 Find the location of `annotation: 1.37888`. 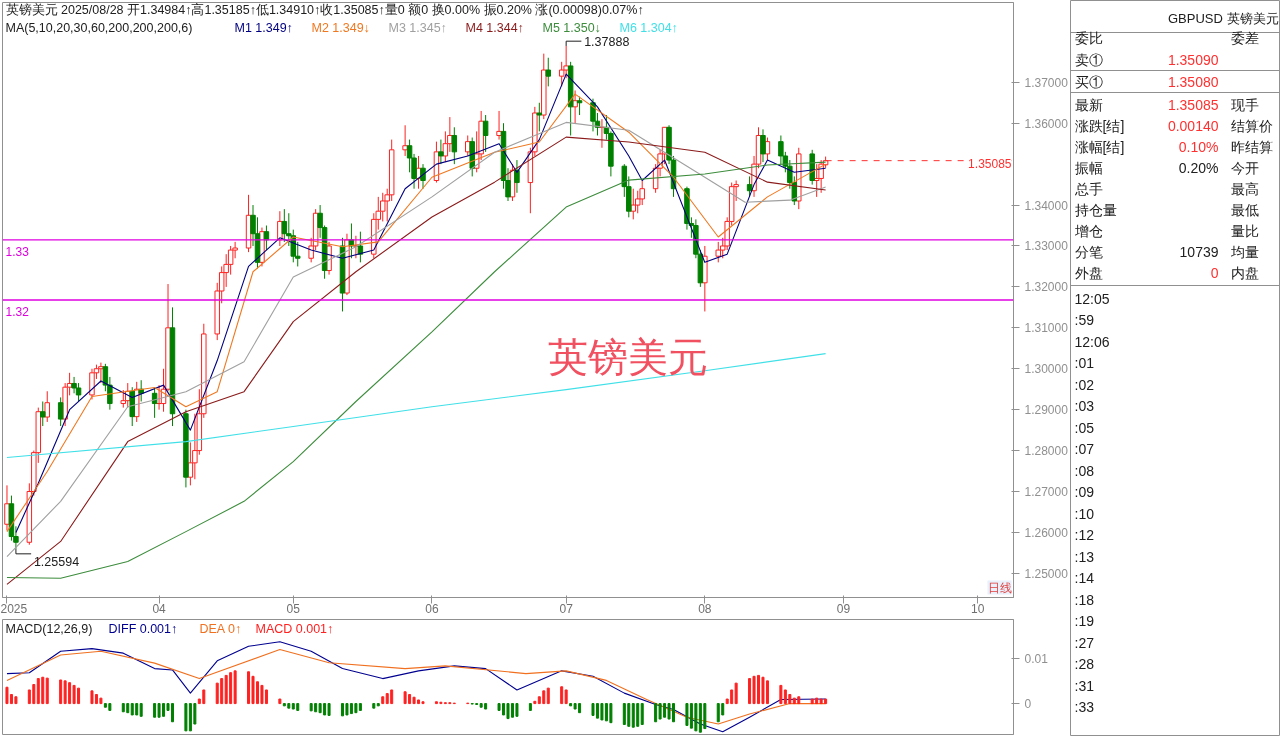

annotation: 1.37888 is located at coordinates (607, 42).